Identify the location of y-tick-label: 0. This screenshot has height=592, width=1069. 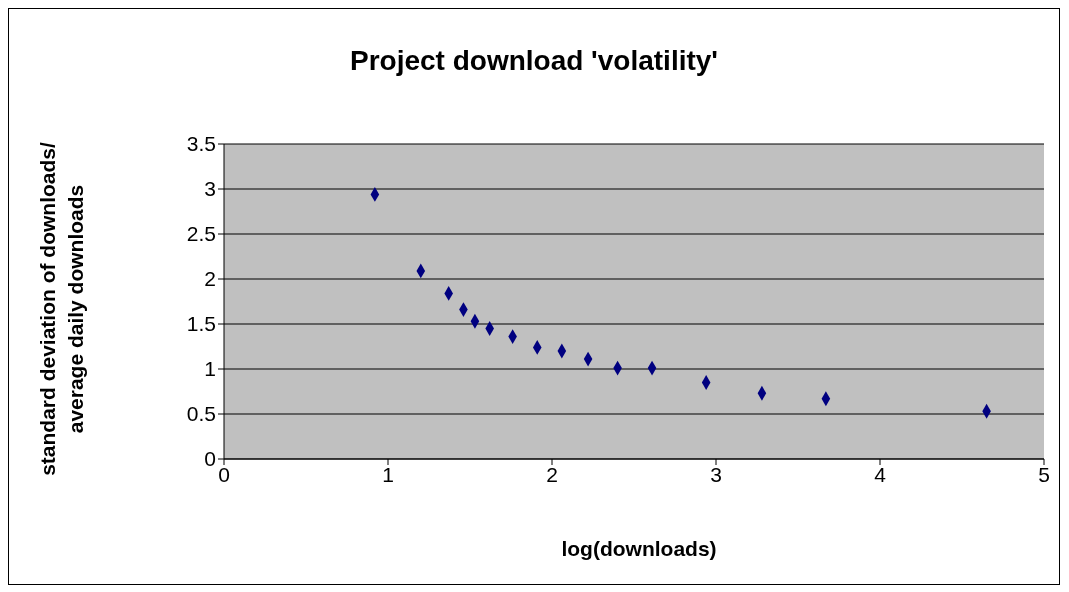
(210, 459).